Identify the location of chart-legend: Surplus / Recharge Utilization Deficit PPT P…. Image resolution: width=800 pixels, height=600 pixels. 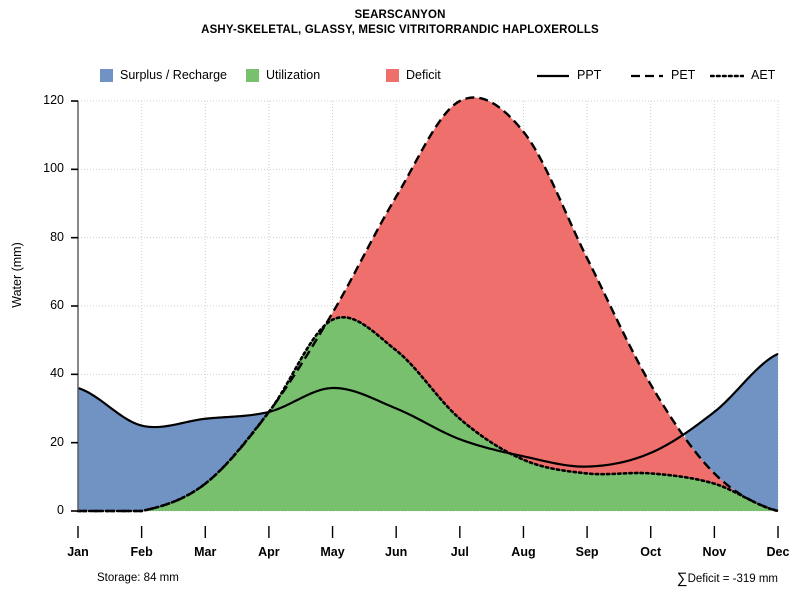
(400, 75).